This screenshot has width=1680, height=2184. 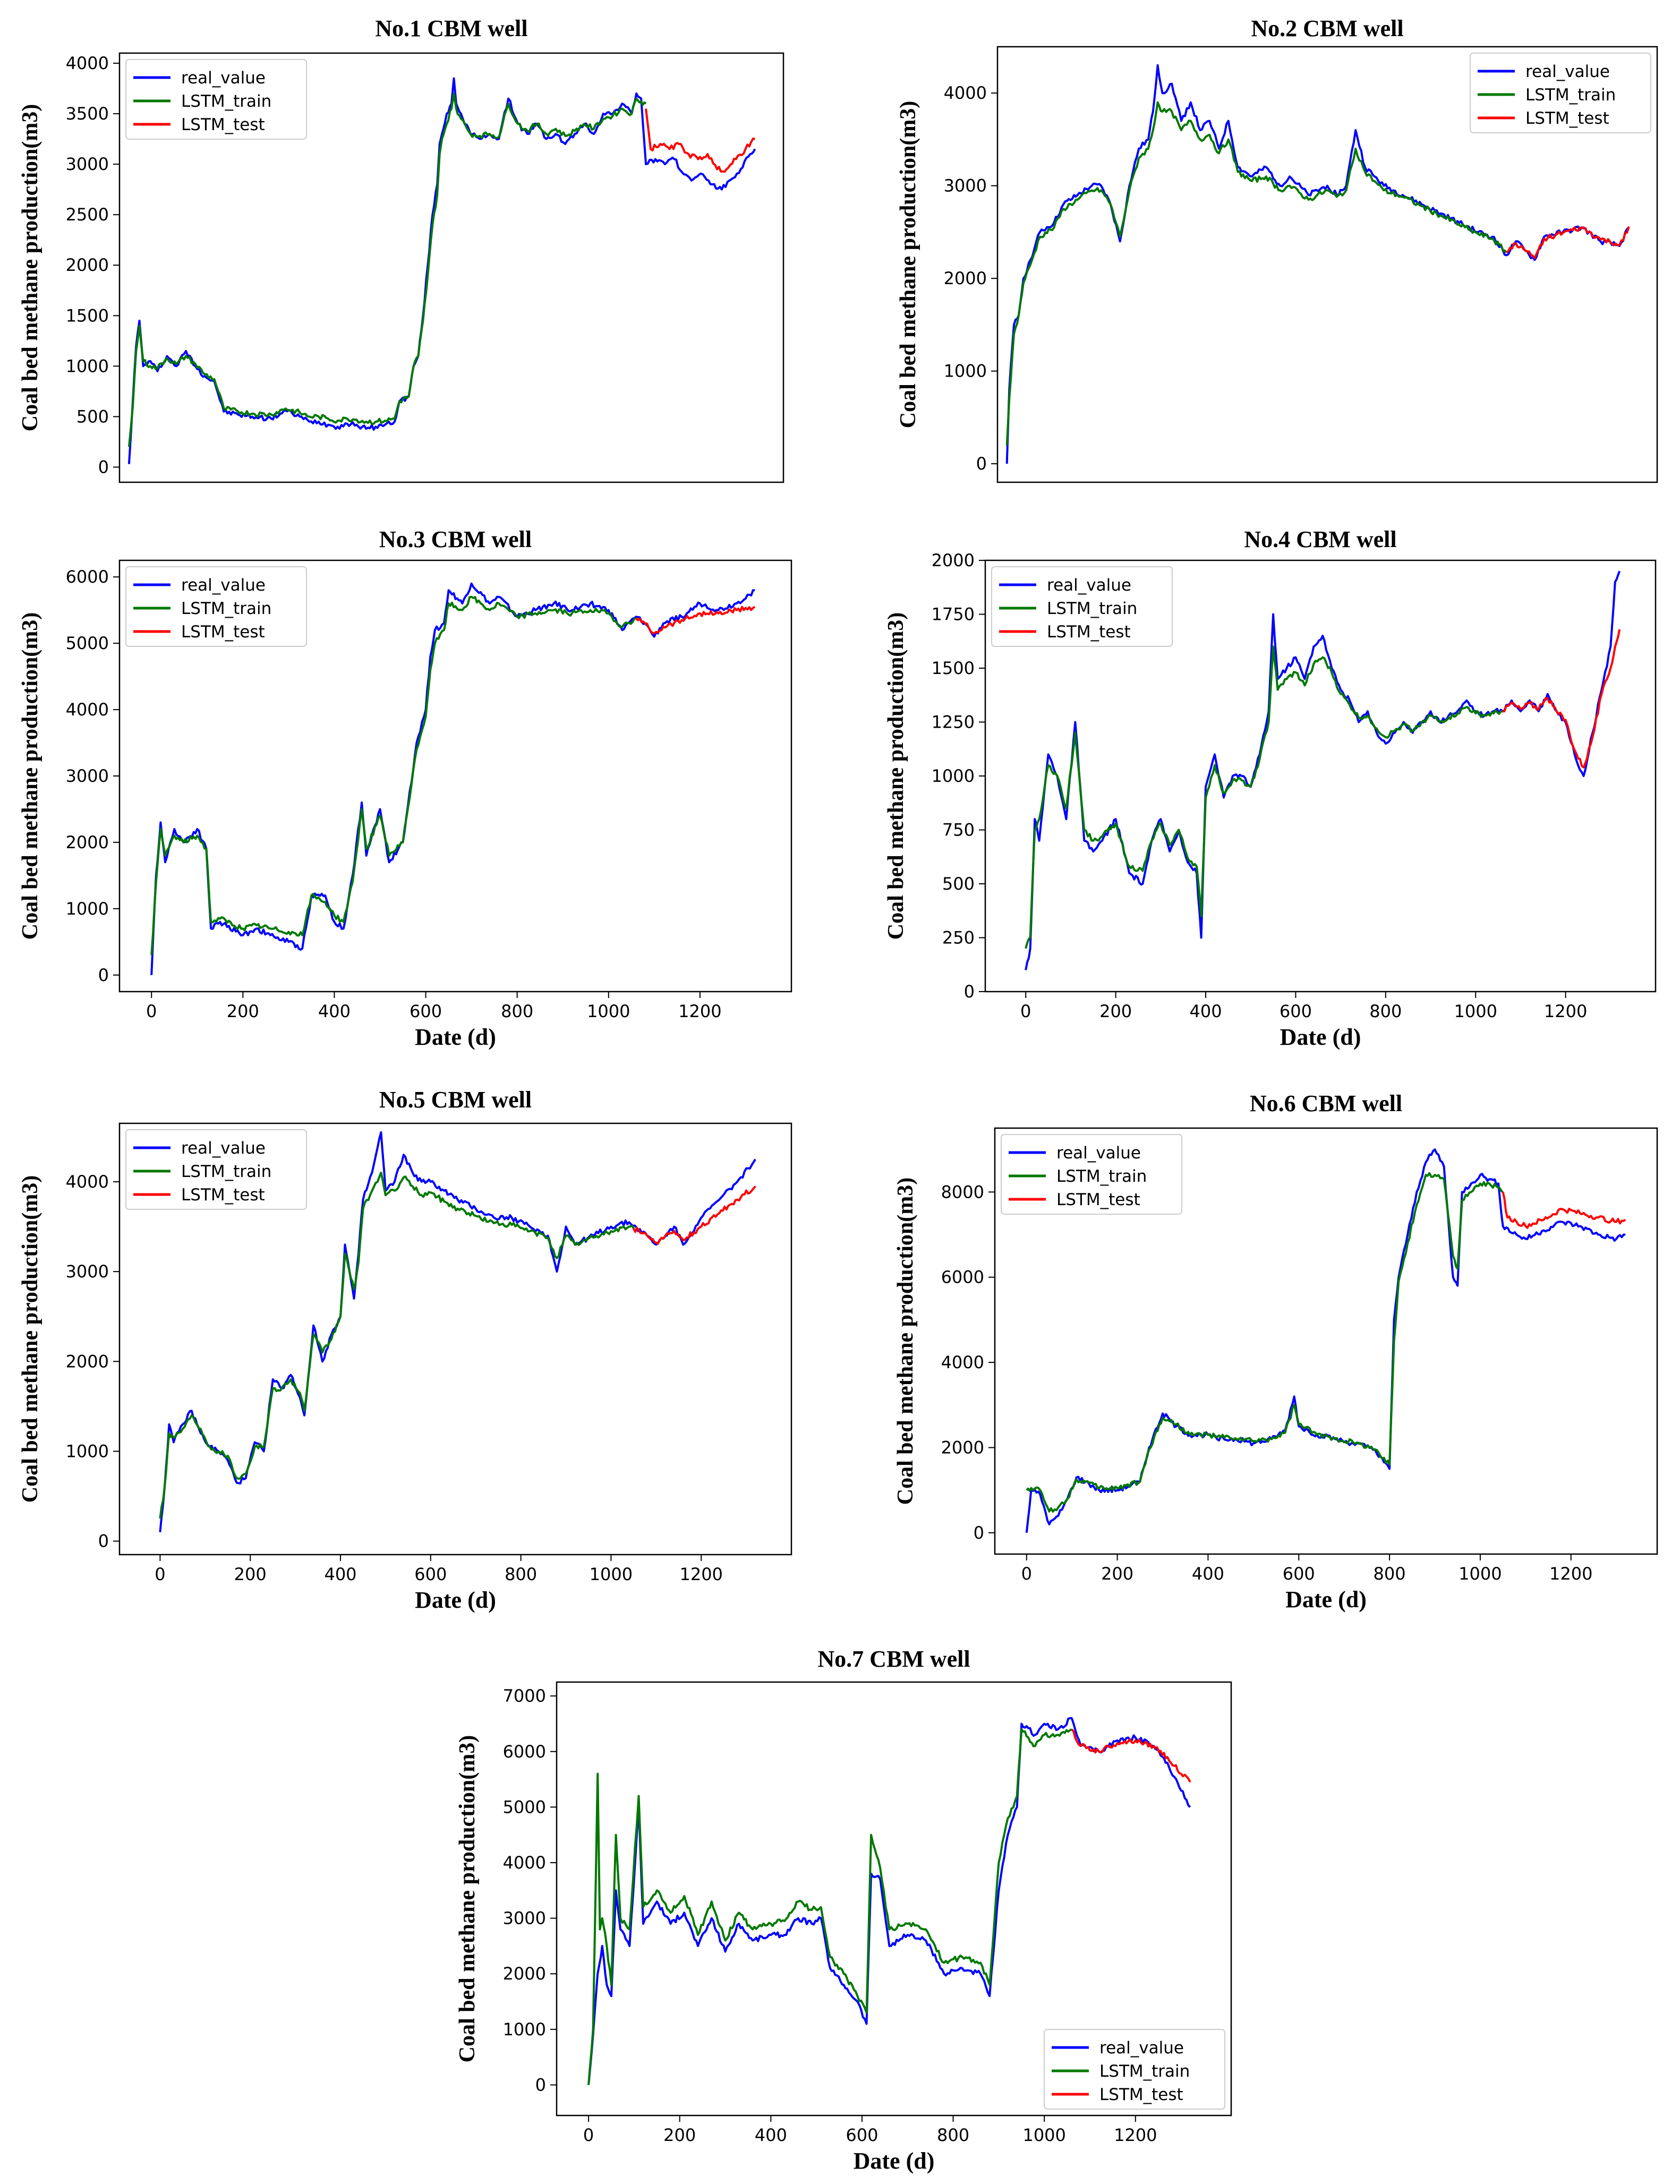 I want to click on y-tick-label: 6000, so click(x=963, y=1277).